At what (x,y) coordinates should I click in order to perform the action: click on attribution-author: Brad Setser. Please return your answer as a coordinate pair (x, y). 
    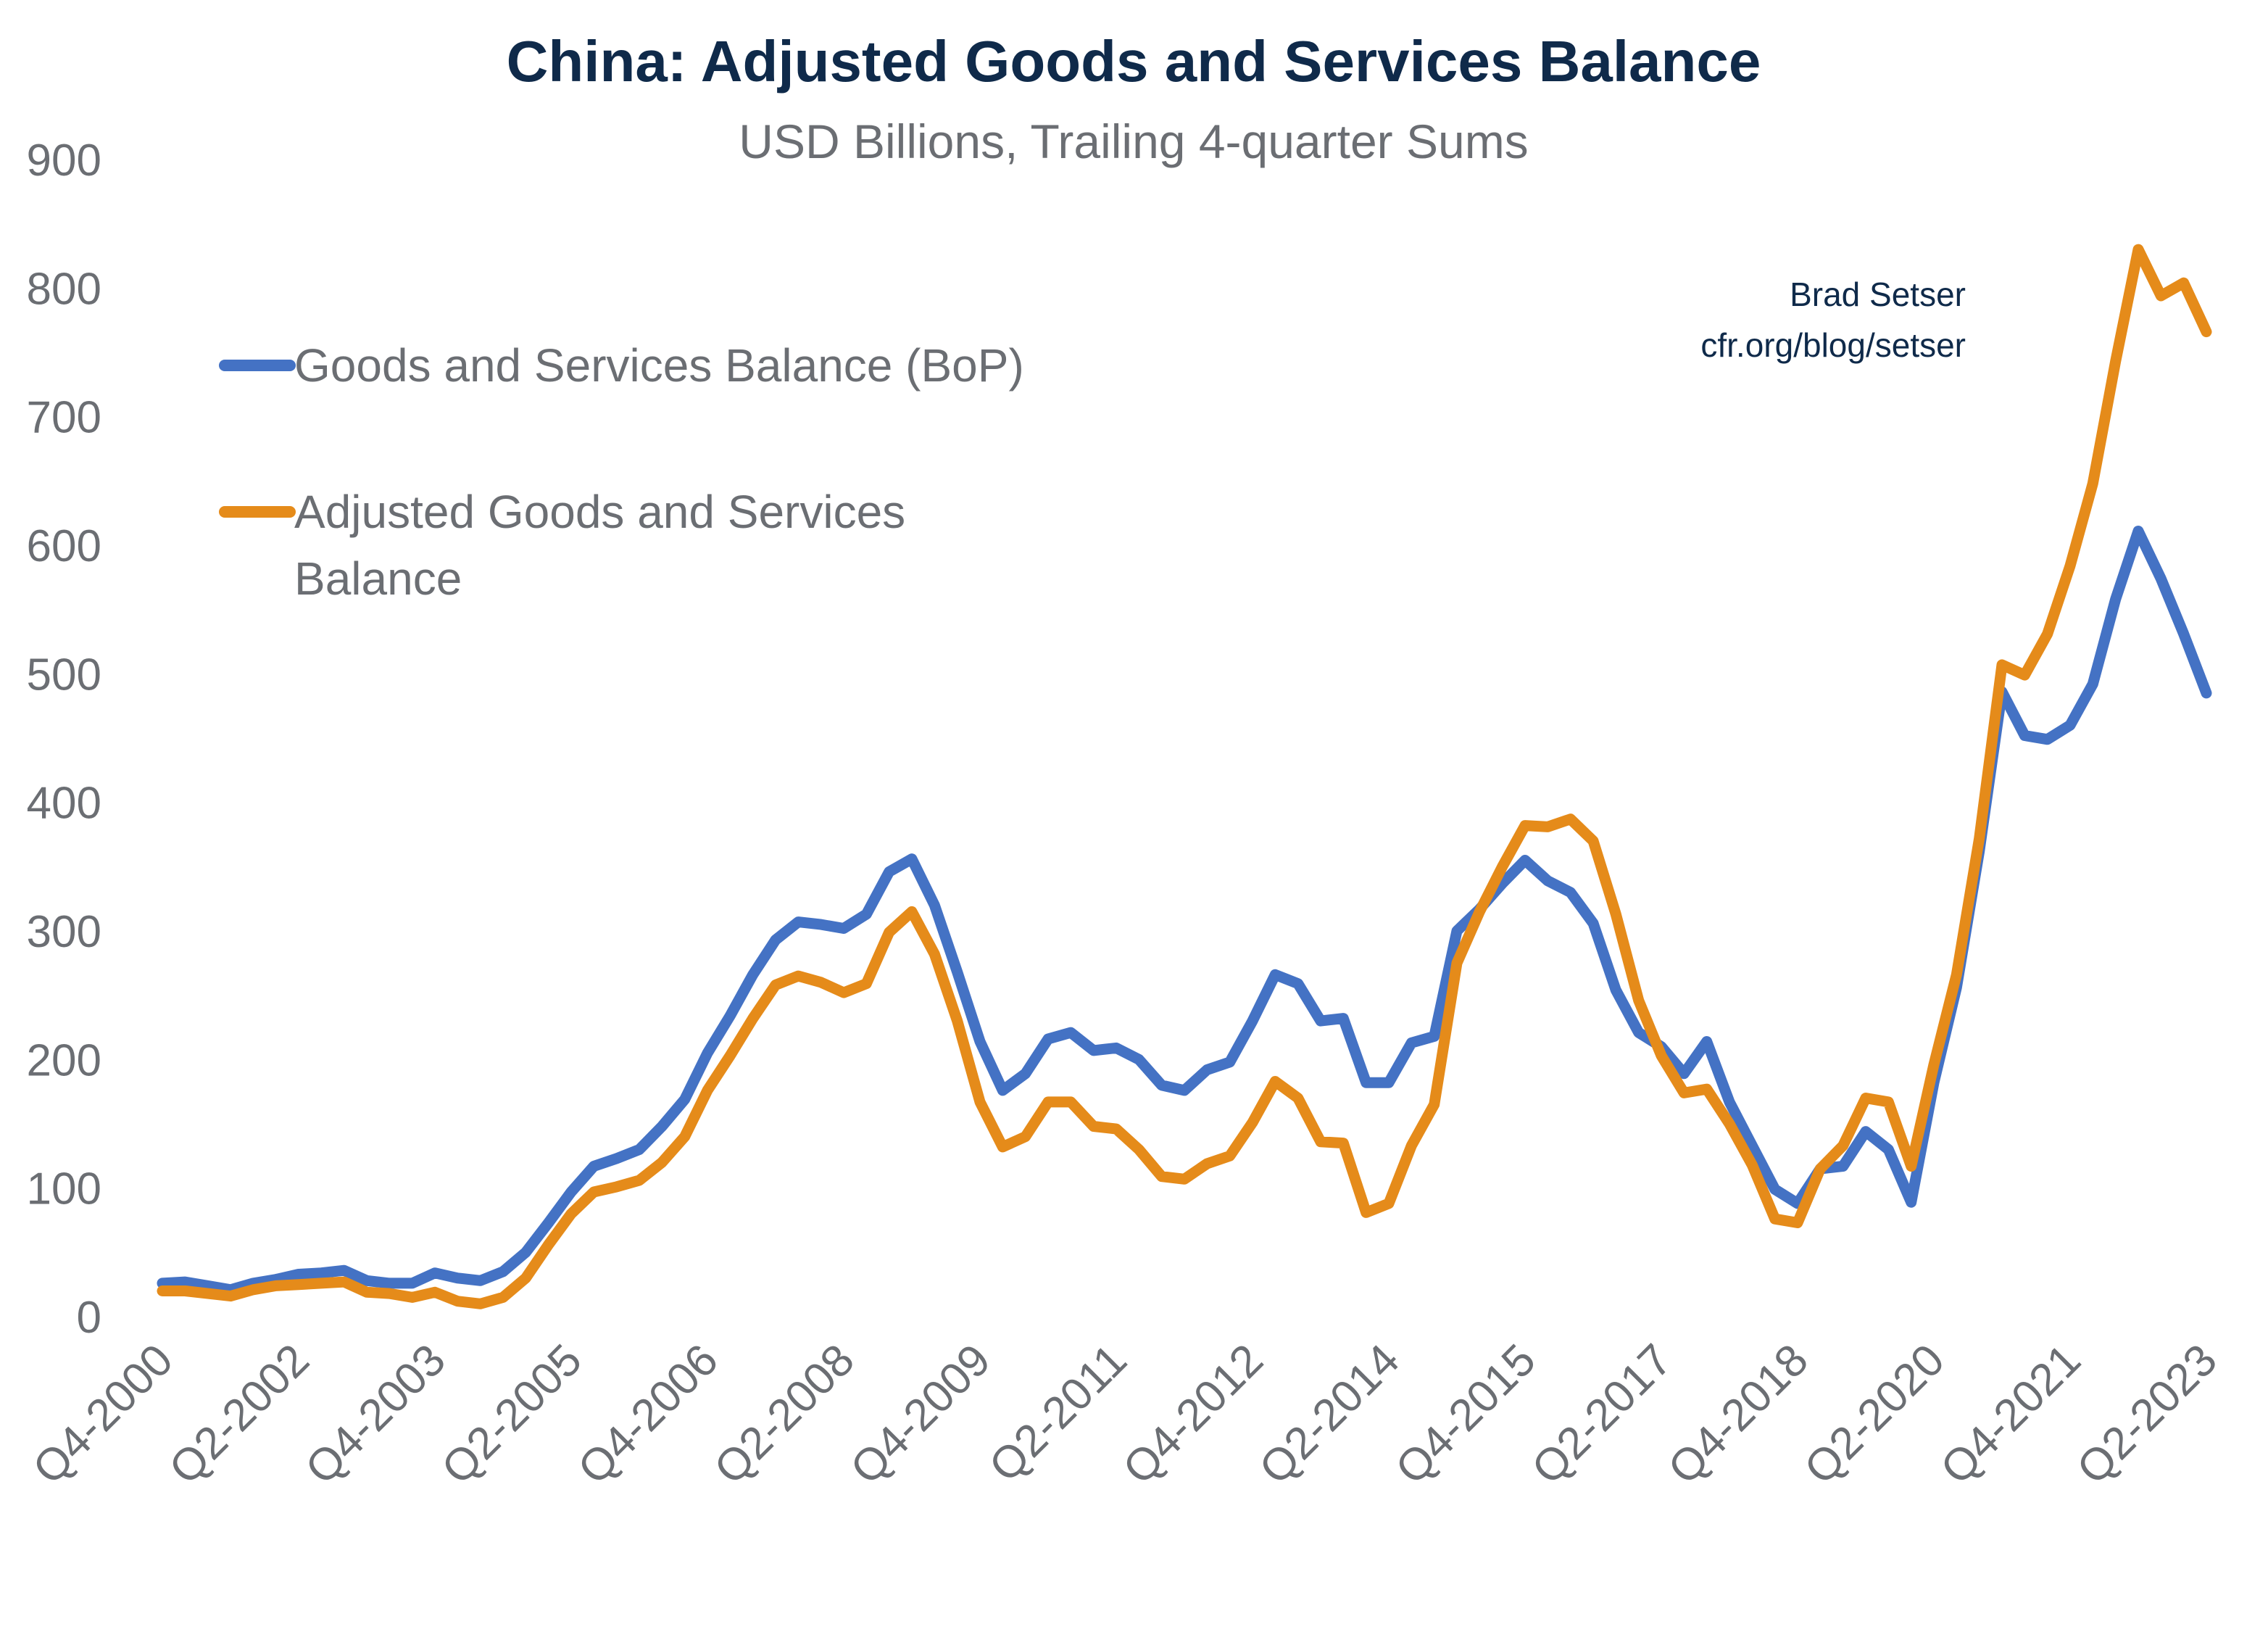
    Looking at the image, I should click on (1878, 294).